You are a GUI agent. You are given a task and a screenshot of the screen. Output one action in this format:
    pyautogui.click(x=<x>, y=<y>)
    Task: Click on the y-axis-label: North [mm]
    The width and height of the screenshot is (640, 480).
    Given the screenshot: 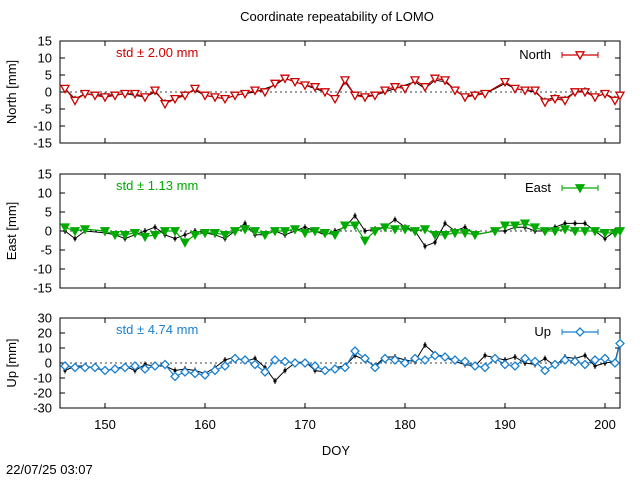 What is the action you would take?
    pyautogui.click(x=11, y=92)
    